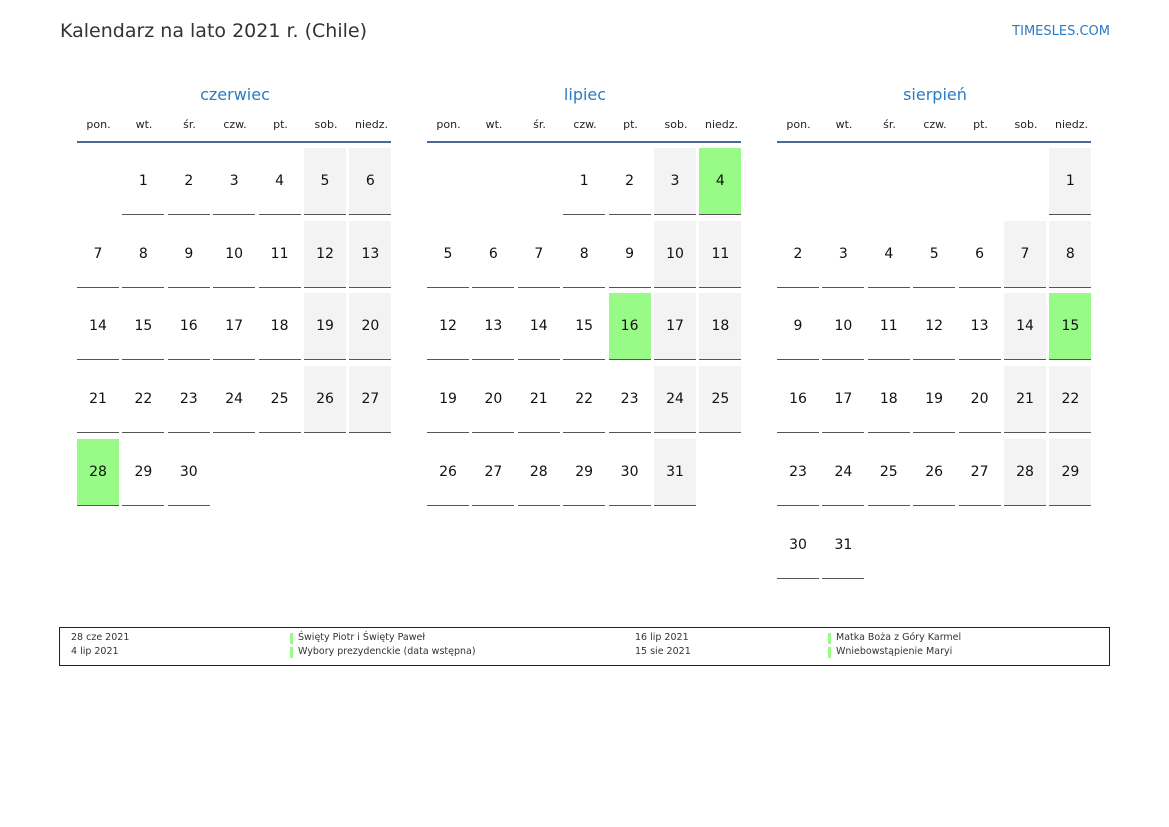  What do you see at coordinates (843, 327) in the screenshot?
I see `day-cell: 10` at bounding box center [843, 327].